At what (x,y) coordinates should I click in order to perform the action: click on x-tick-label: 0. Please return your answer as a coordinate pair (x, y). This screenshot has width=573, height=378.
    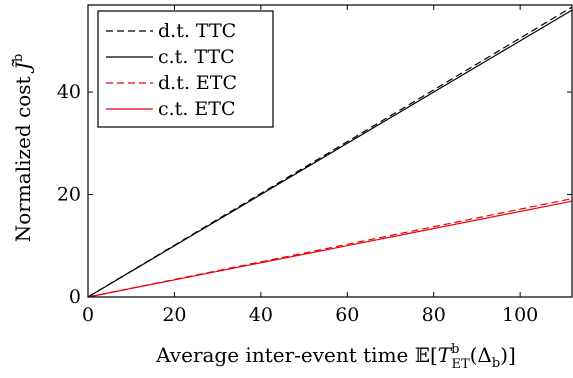
    Looking at the image, I should click on (88, 315).